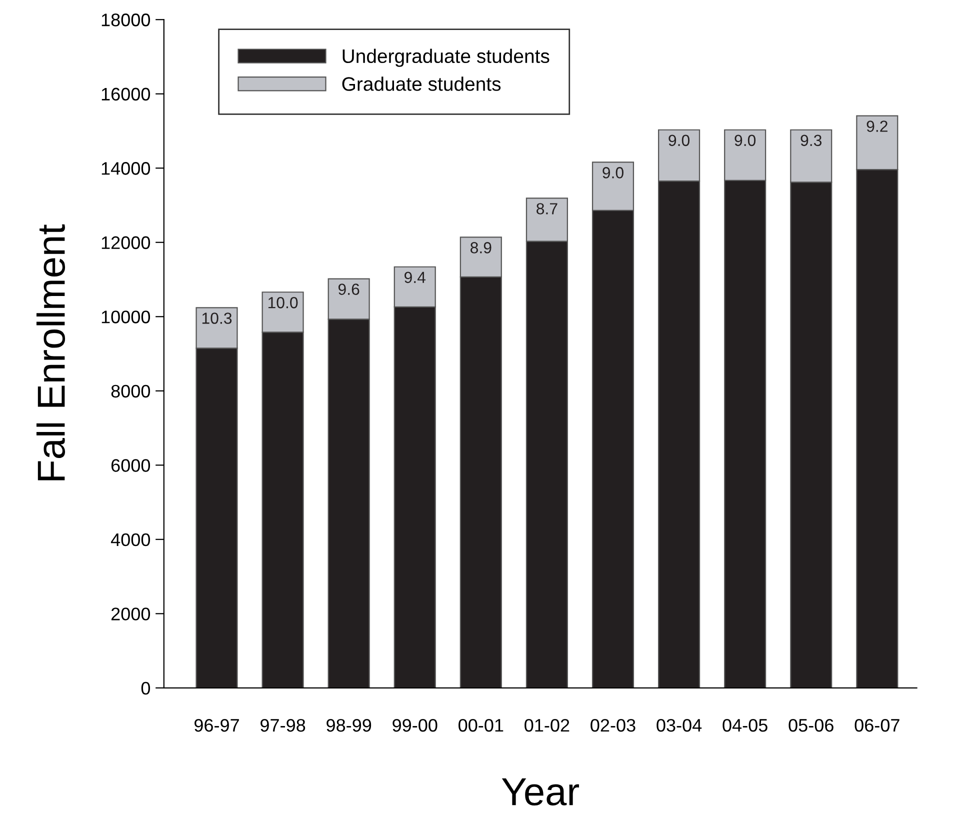 The image size is (953, 817). I want to click on y-tick-label: 6000, so click(130, 465).